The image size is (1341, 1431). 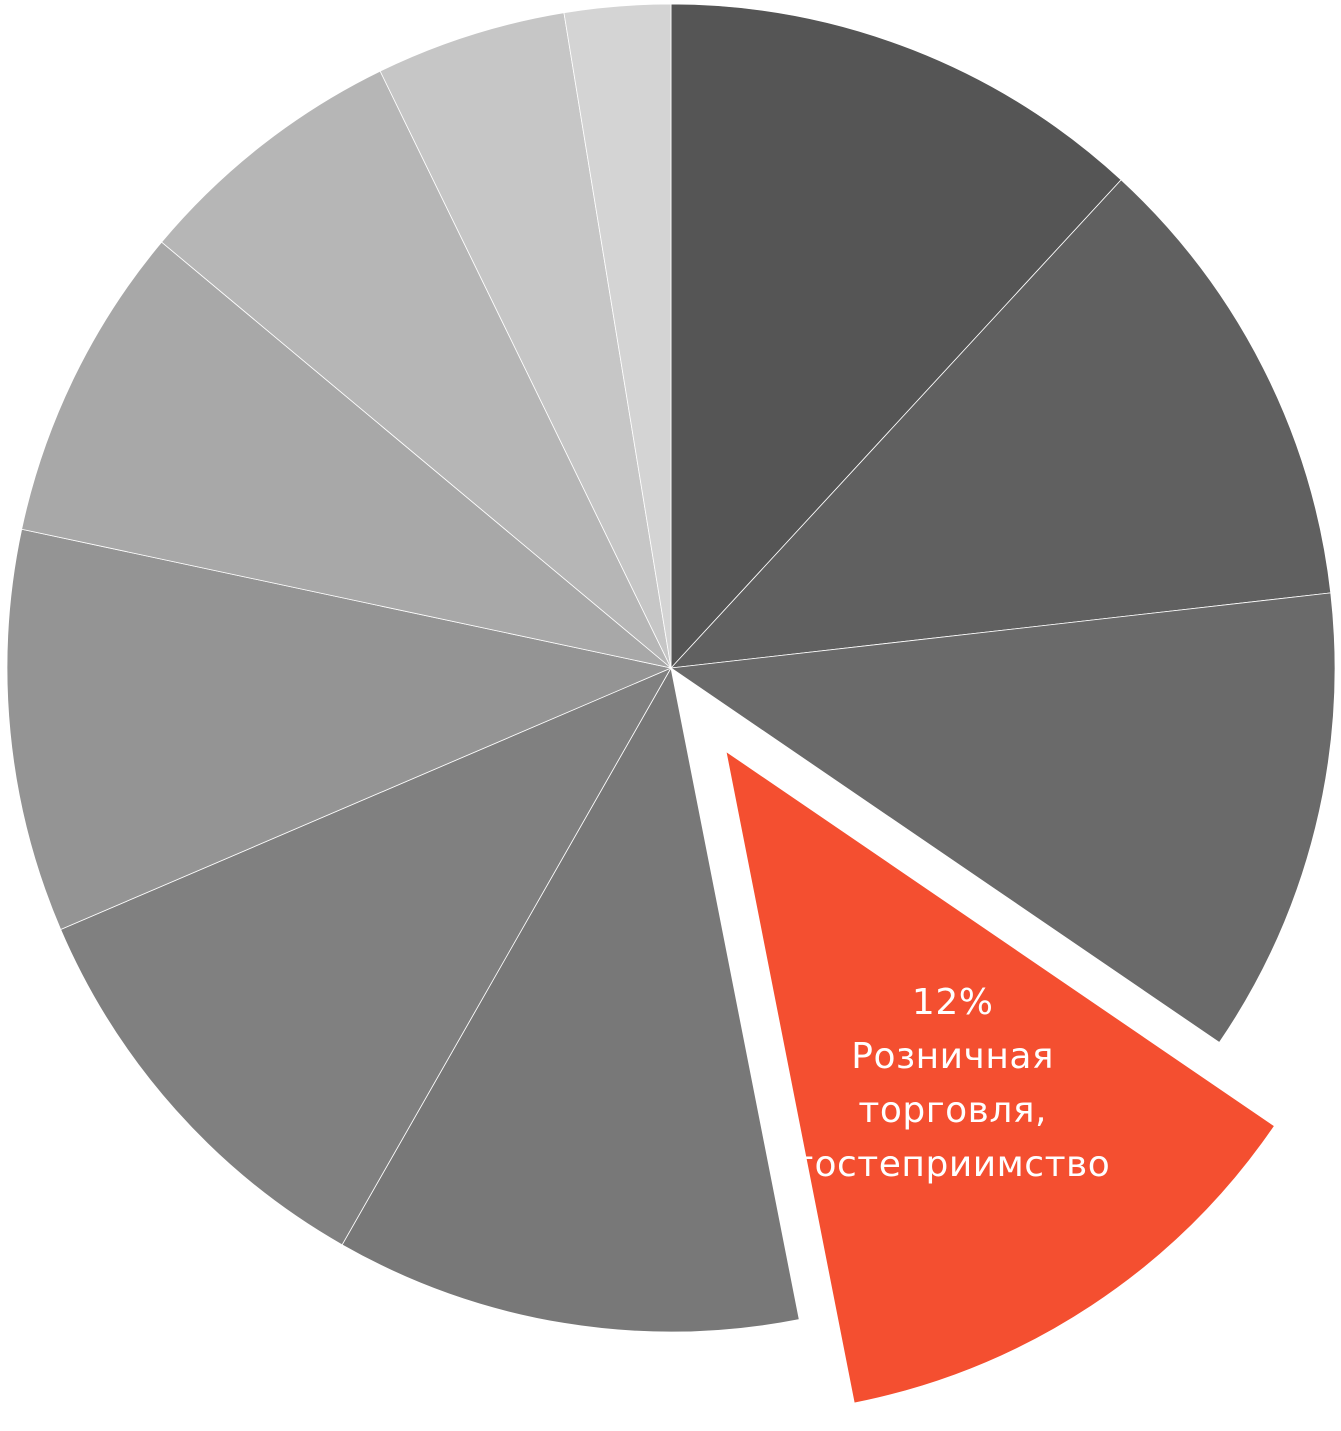 I want to click on pie-labels: 12% Розничная торговля, гостеприимство, so click(x=952, y=1083).